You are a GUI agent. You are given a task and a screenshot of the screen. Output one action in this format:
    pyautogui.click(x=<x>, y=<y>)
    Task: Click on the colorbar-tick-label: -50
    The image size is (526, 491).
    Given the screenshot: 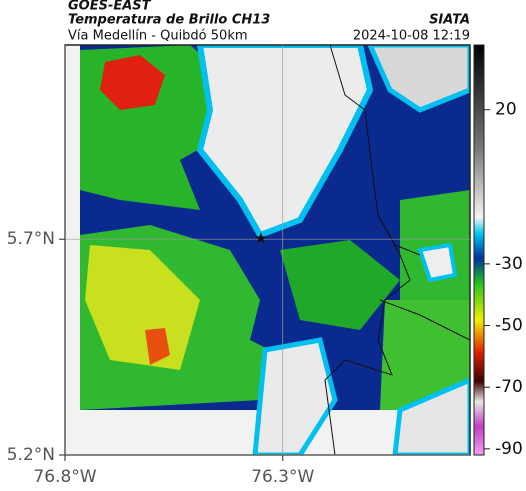 What is the action you would take?
    pyautogui.click(x=509, y=326)
    